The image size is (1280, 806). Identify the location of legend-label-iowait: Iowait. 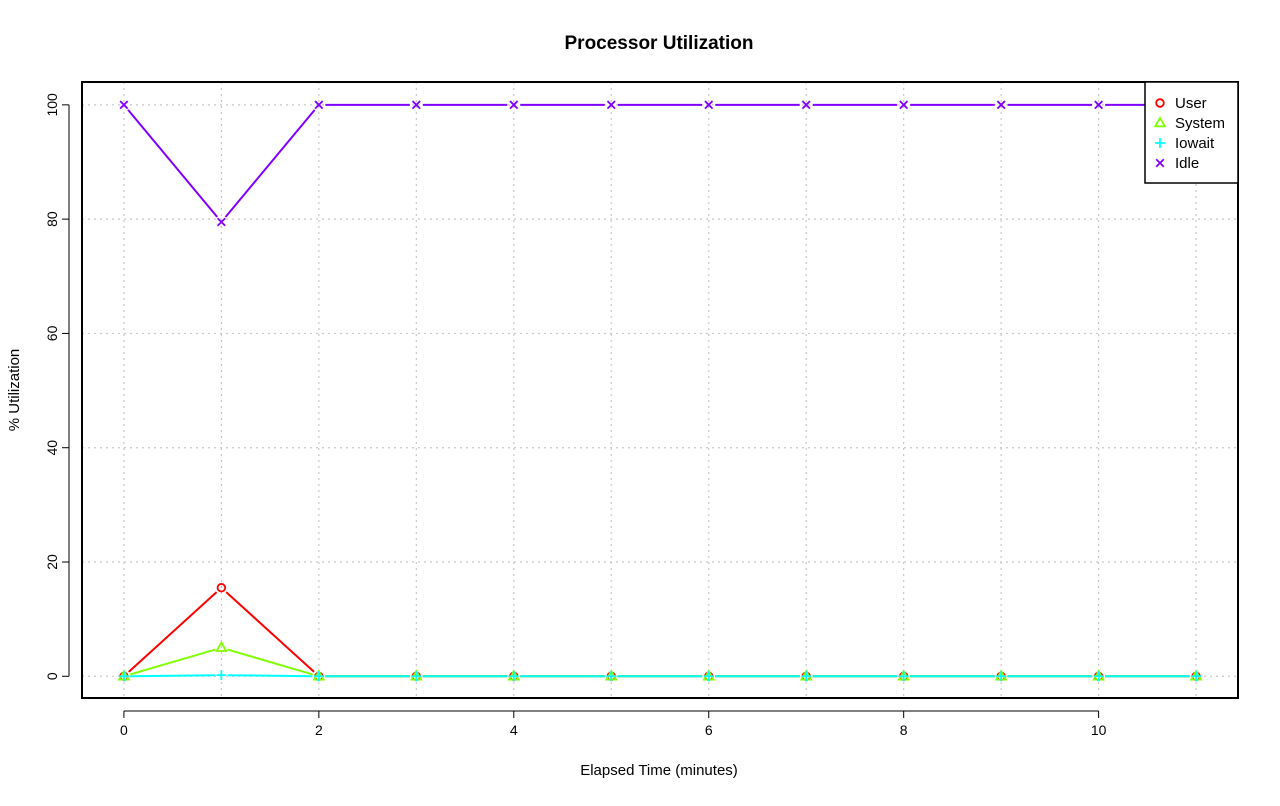
(1195, 143).